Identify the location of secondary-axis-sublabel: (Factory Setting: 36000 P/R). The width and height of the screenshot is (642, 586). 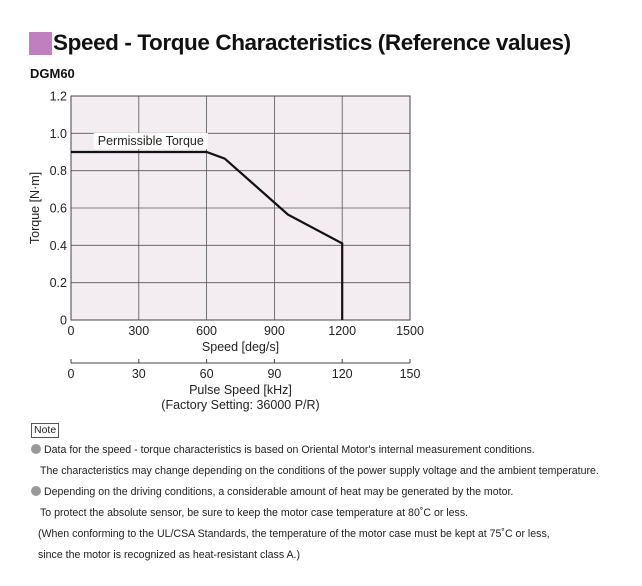
(240, 405).